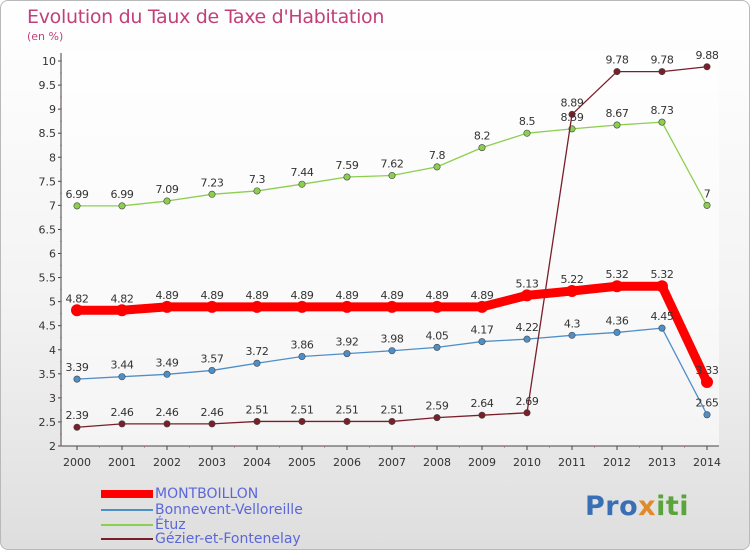  Describe the element at coordinates (45, 36) in the screenshot. I see `unit-label: (en %)` at that location.